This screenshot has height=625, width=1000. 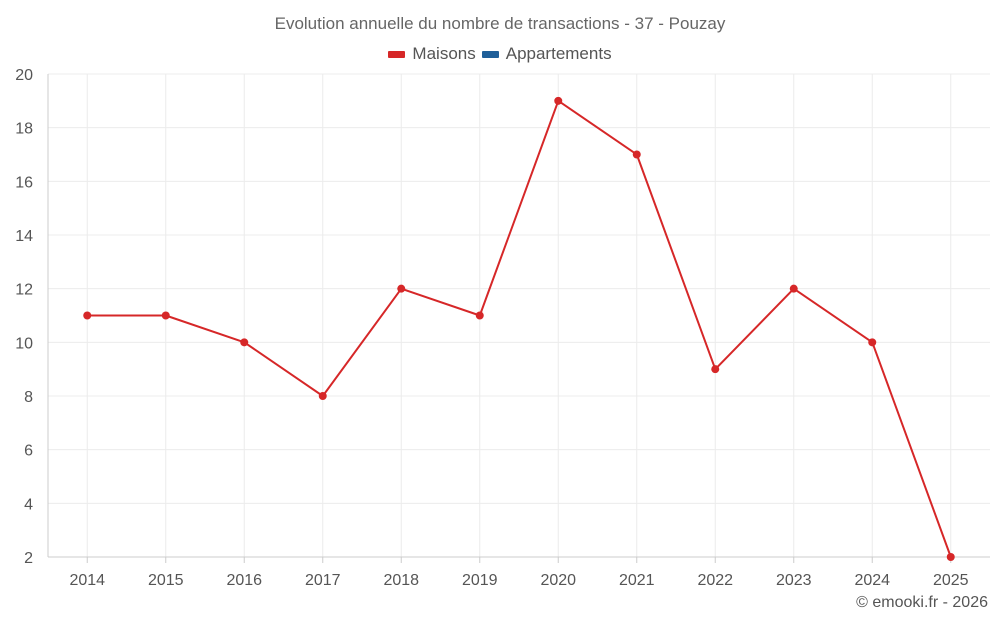 What do you see at coordinates (715, 580) in the screenshot?
I see `x-tick-label: 2022` at bounding box center [715, 580].